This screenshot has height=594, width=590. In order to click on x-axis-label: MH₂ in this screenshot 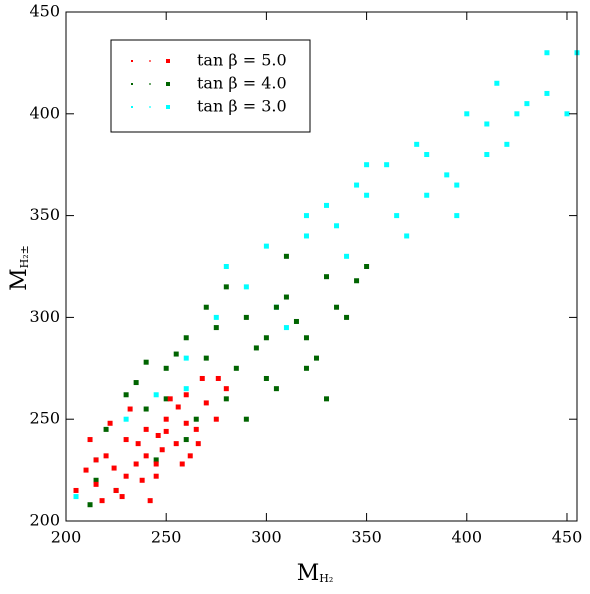, I will do `click(315, 573)`.